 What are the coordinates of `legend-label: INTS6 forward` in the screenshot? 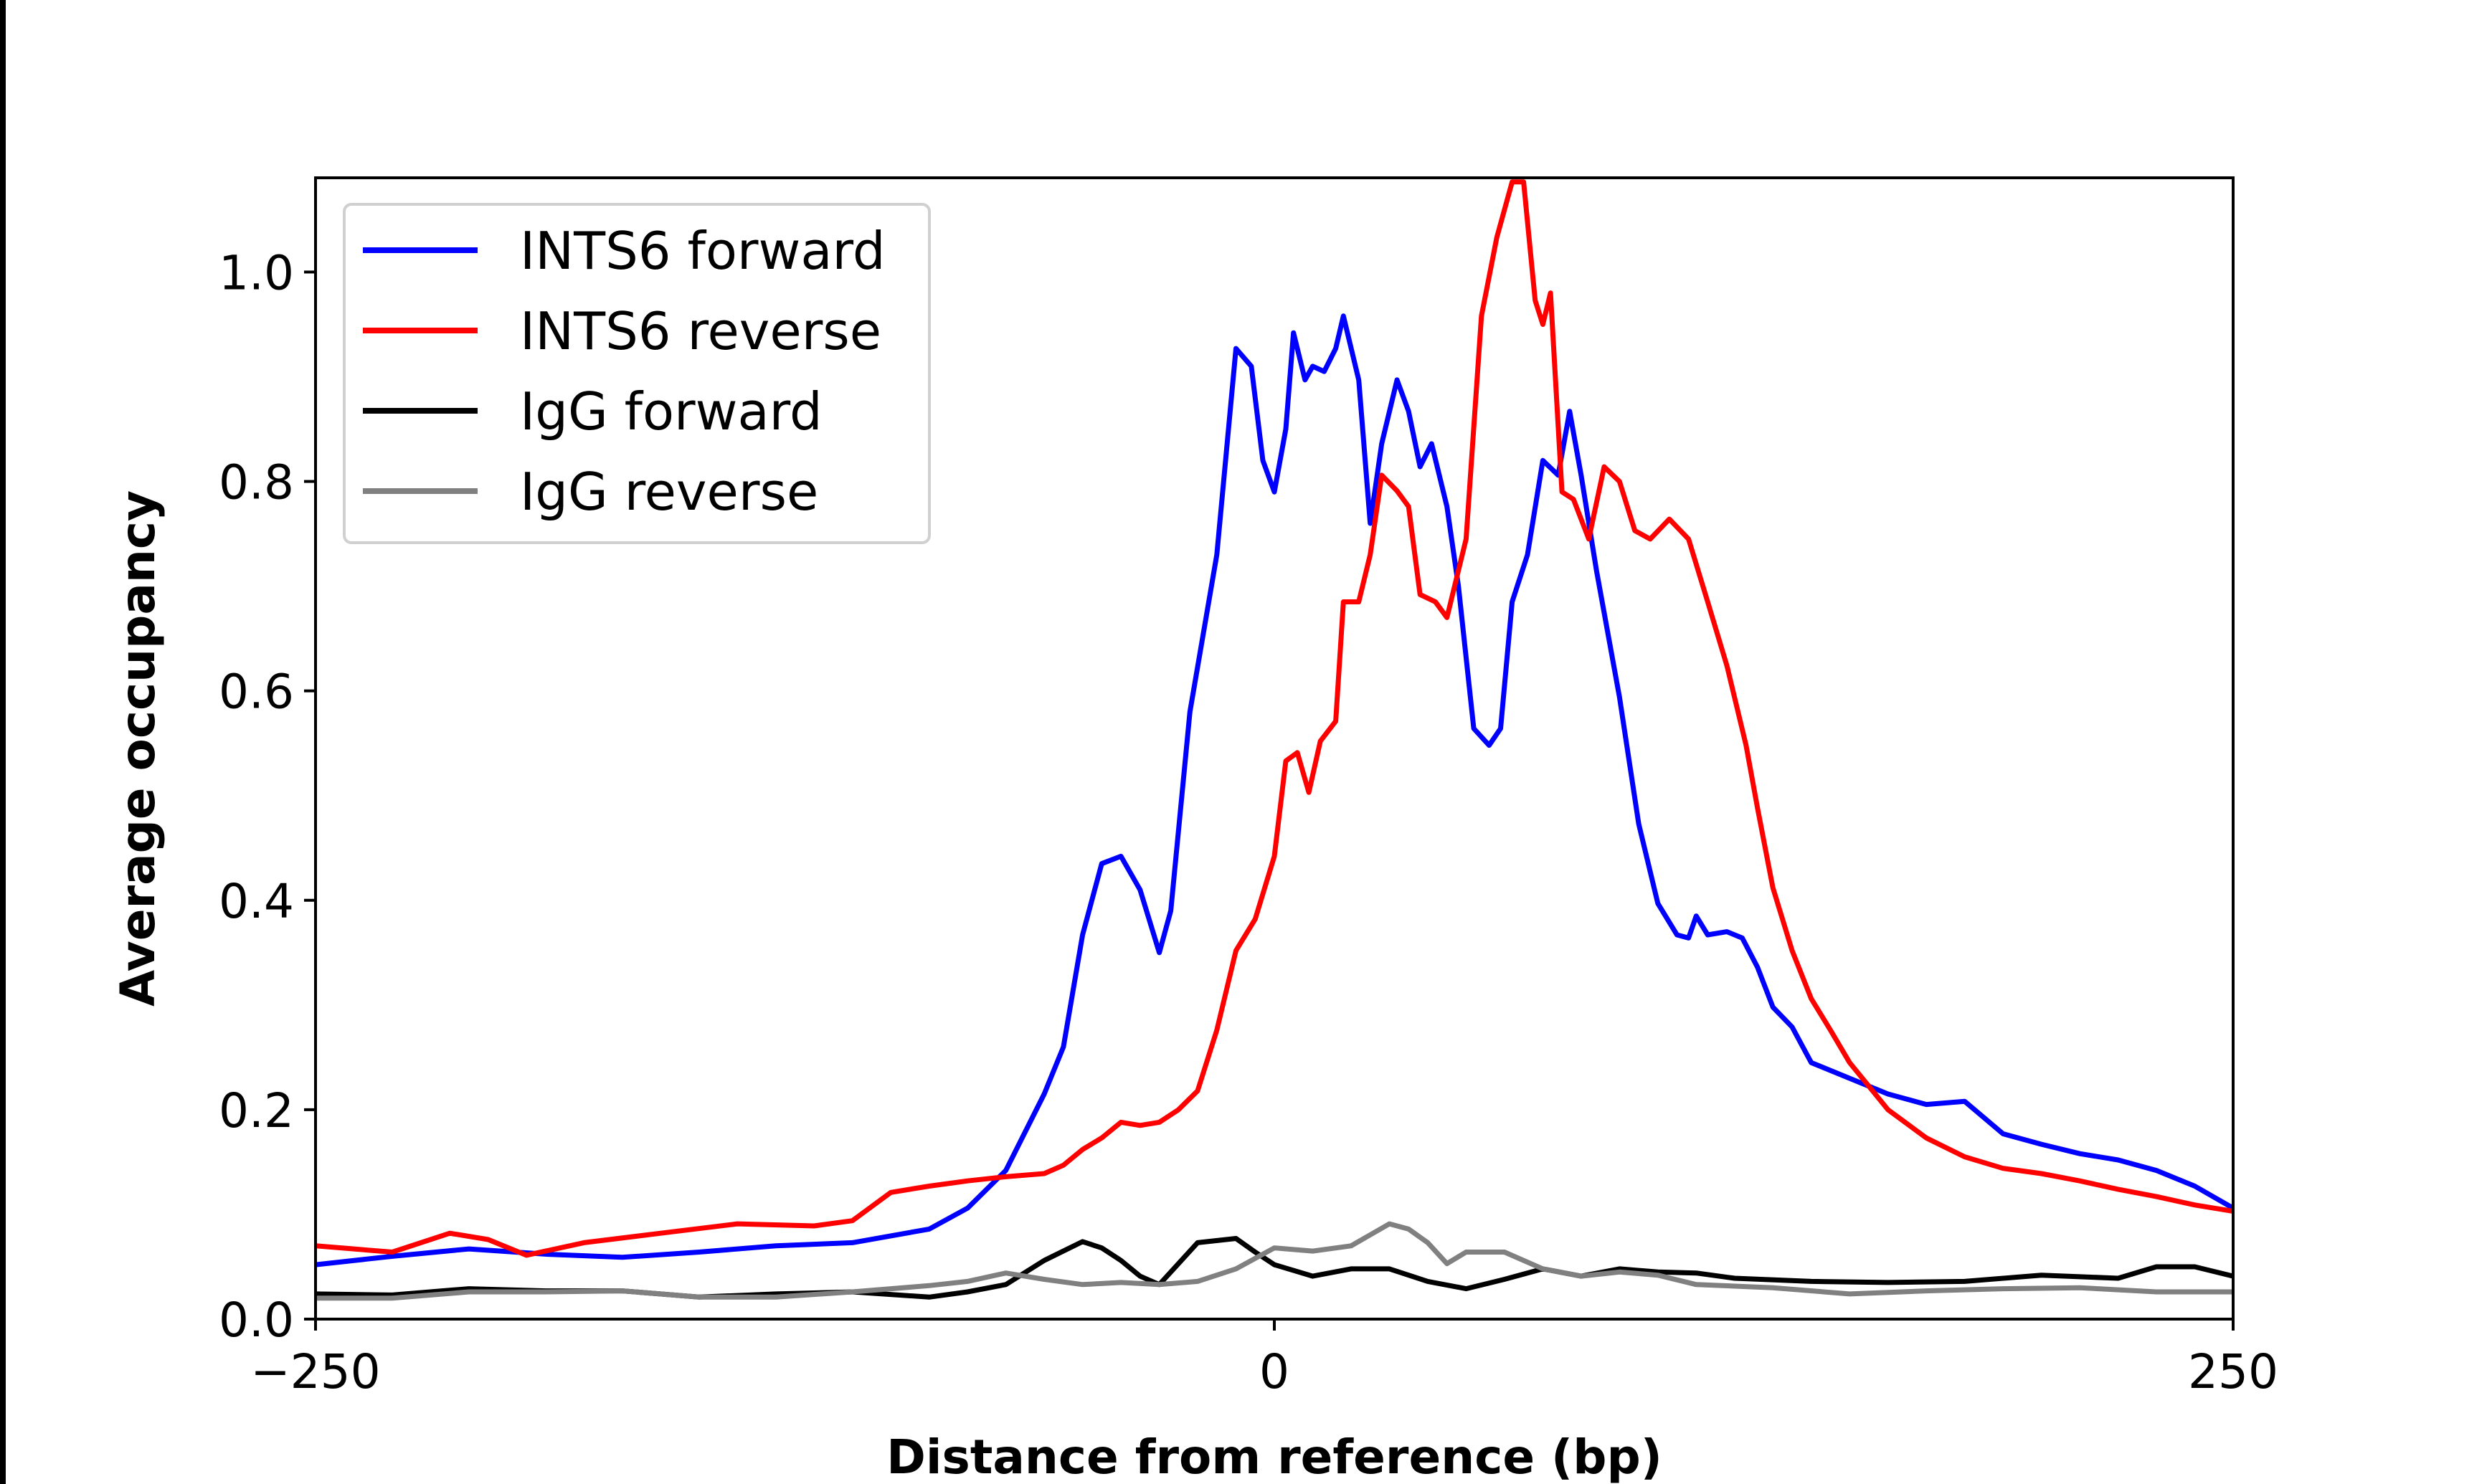 It's located at (703, 251).